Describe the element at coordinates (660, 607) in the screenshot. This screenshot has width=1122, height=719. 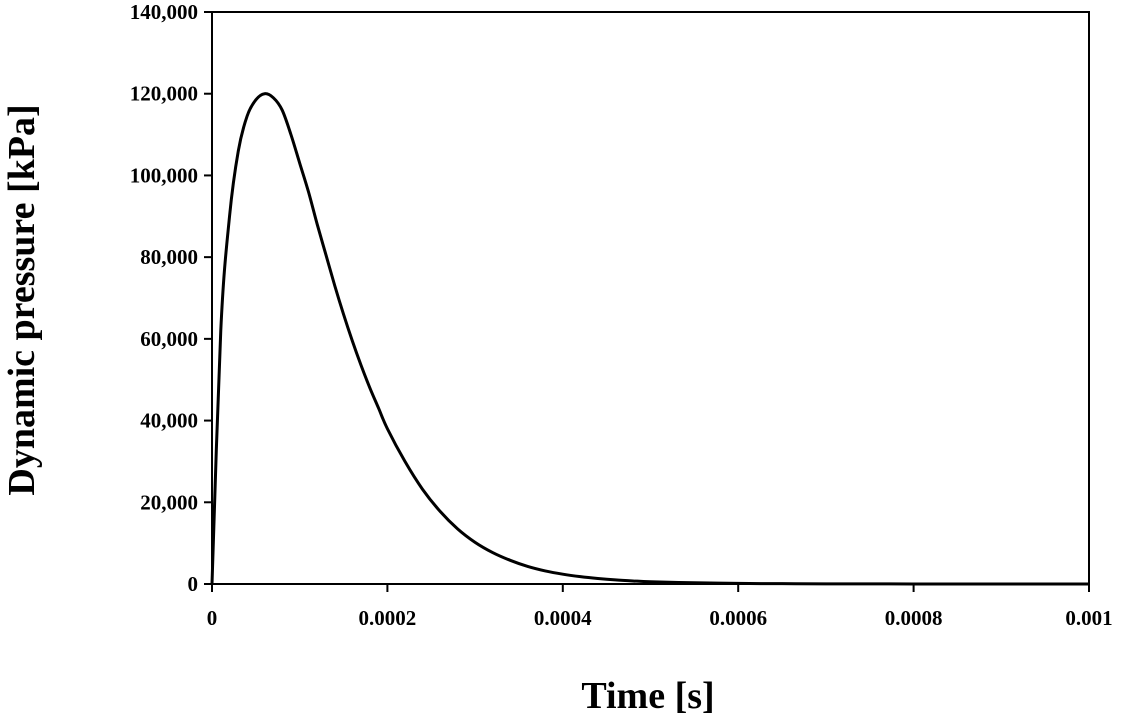
I see `x-axis-ticks: 0 0.0002 0.0004 0.0006 0.0008 0.001` at that location.